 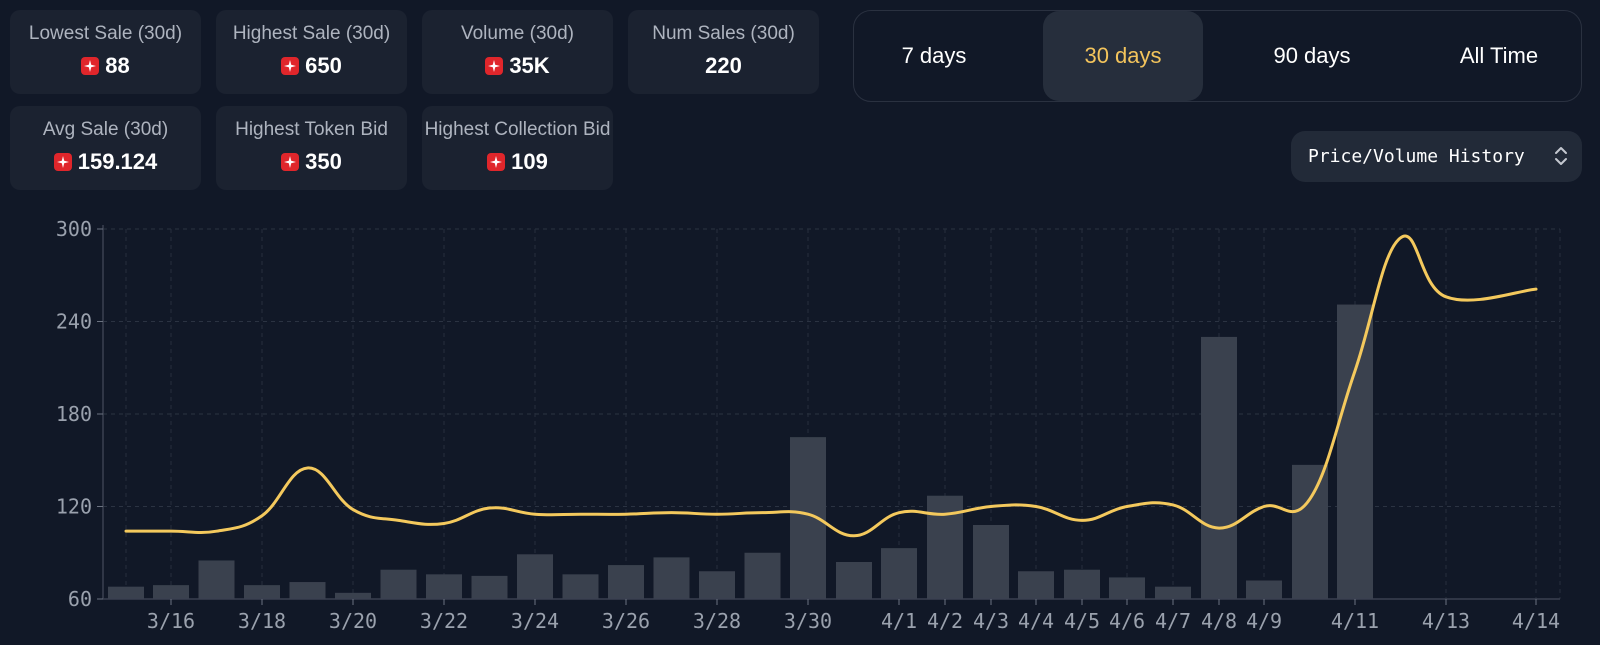 What do you see at coordinates (517, 148) in the screenshot?
I see `stat-card-highest-collection-bid: Highest Collection Bid 109` at bounding box center [517, 148].